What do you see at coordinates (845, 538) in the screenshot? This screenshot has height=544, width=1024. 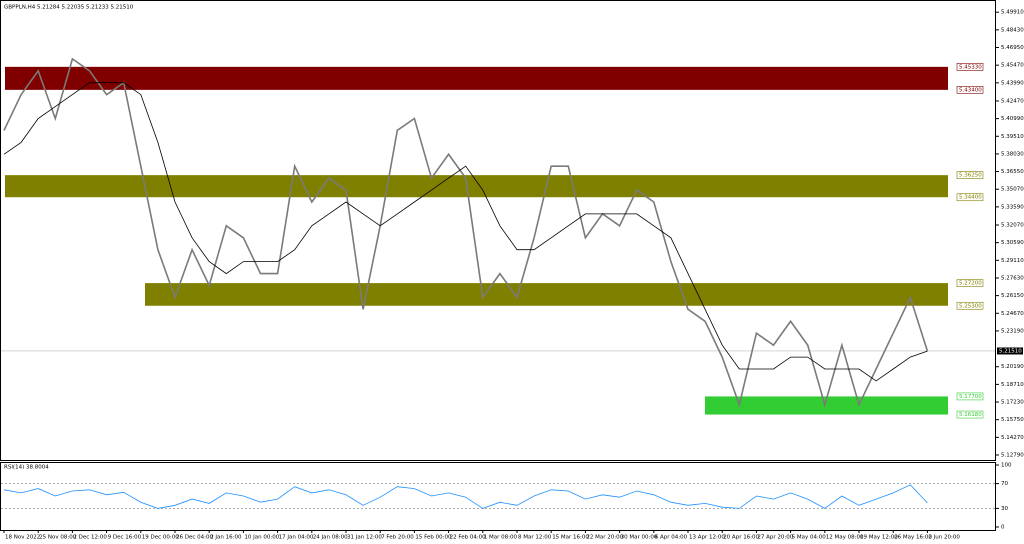 I see `x-tick-label: 12 May 08:00` at bounding box center [845, 538].